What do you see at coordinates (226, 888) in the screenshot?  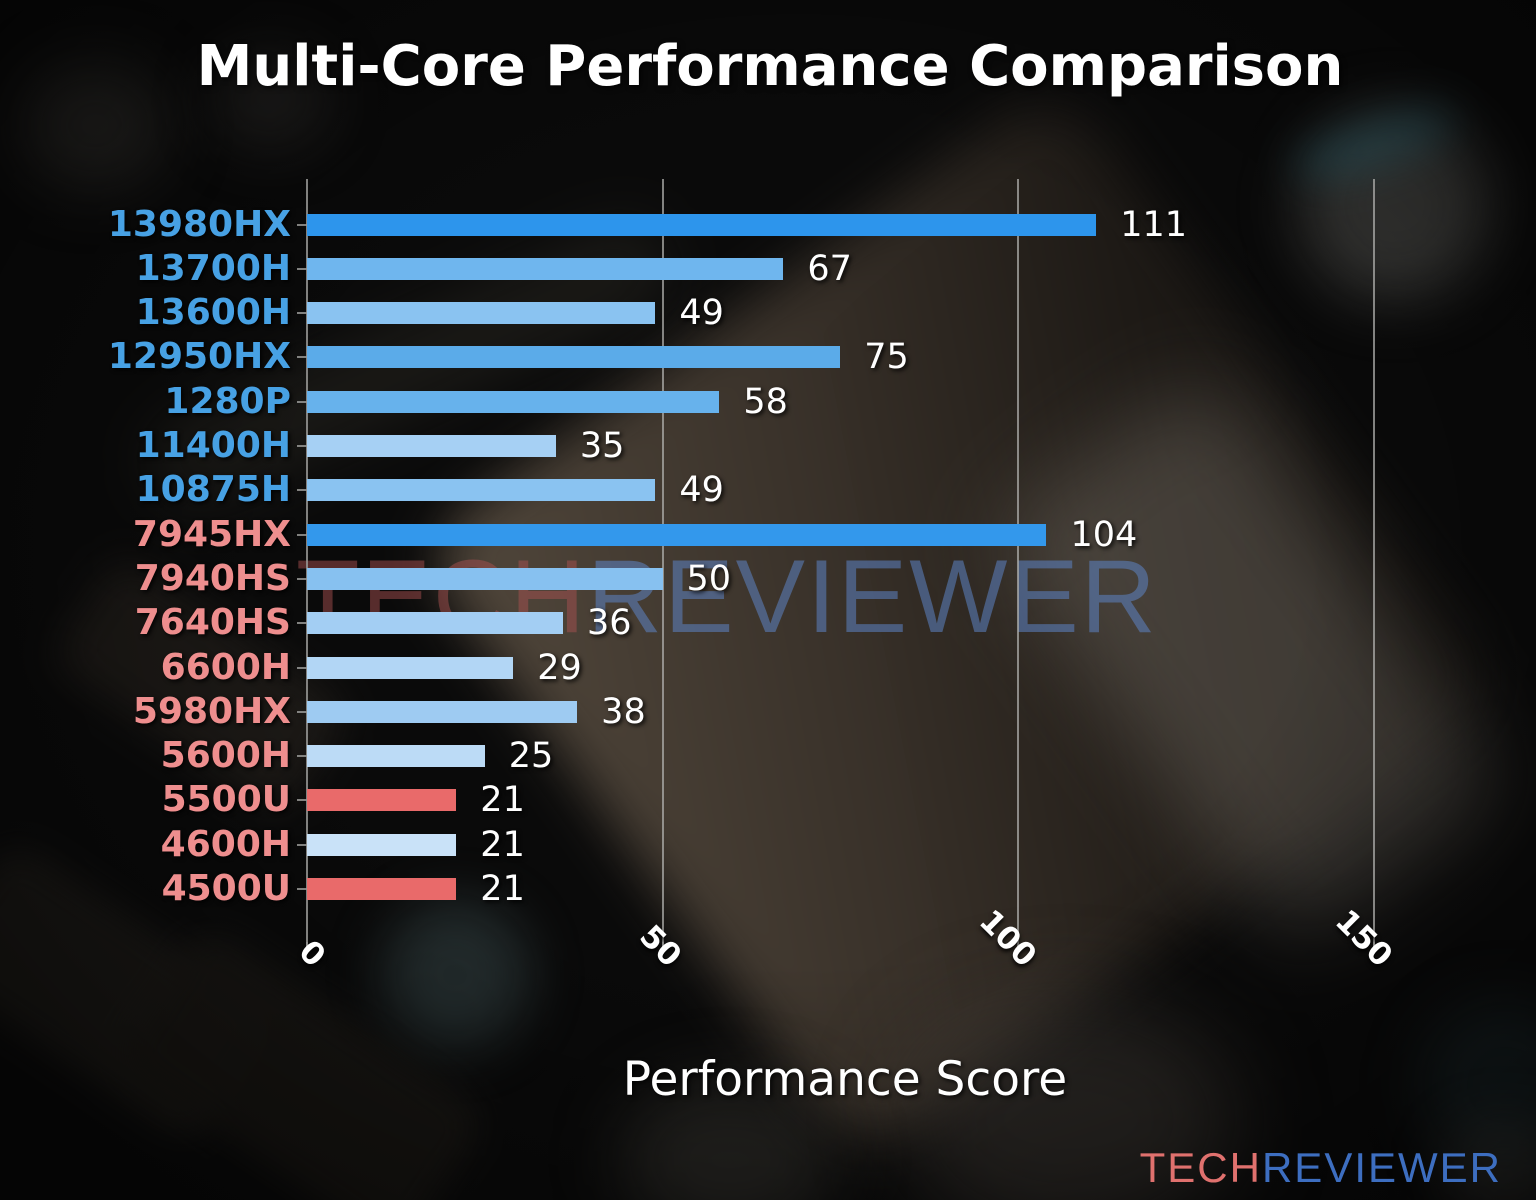 I see `category-label: 4500U` at bounding box center [226, 888].